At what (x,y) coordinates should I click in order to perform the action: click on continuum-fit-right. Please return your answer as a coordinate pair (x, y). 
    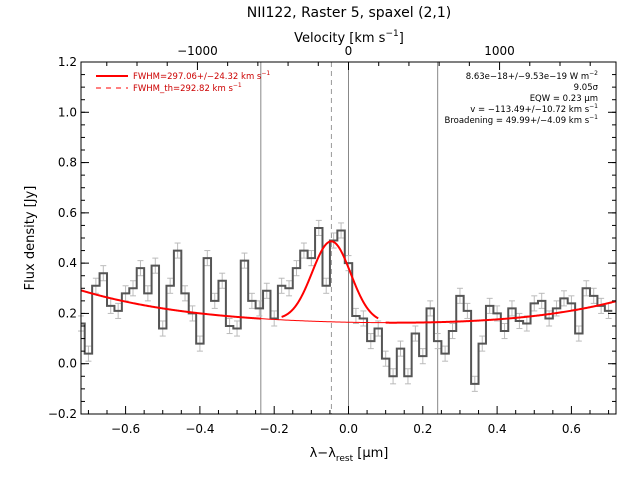
    Looking at the image, I should click on (501, 312).